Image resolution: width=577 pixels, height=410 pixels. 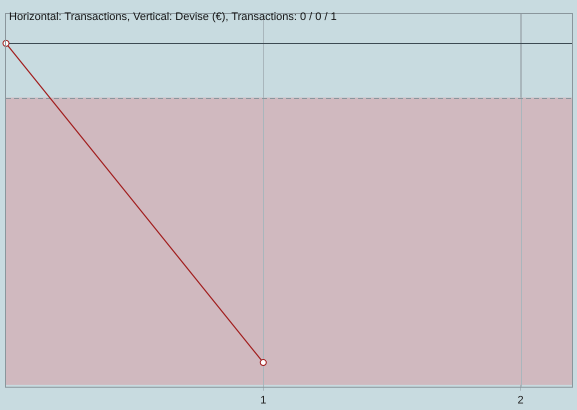 What do you see at coordinates (173, 17) in the screenshot?
I see `chart-title: Horizontal: Transactions, Vertical: Devise (€), Transactions: 0 / 0 / 1` at bounding box center [173, 17].